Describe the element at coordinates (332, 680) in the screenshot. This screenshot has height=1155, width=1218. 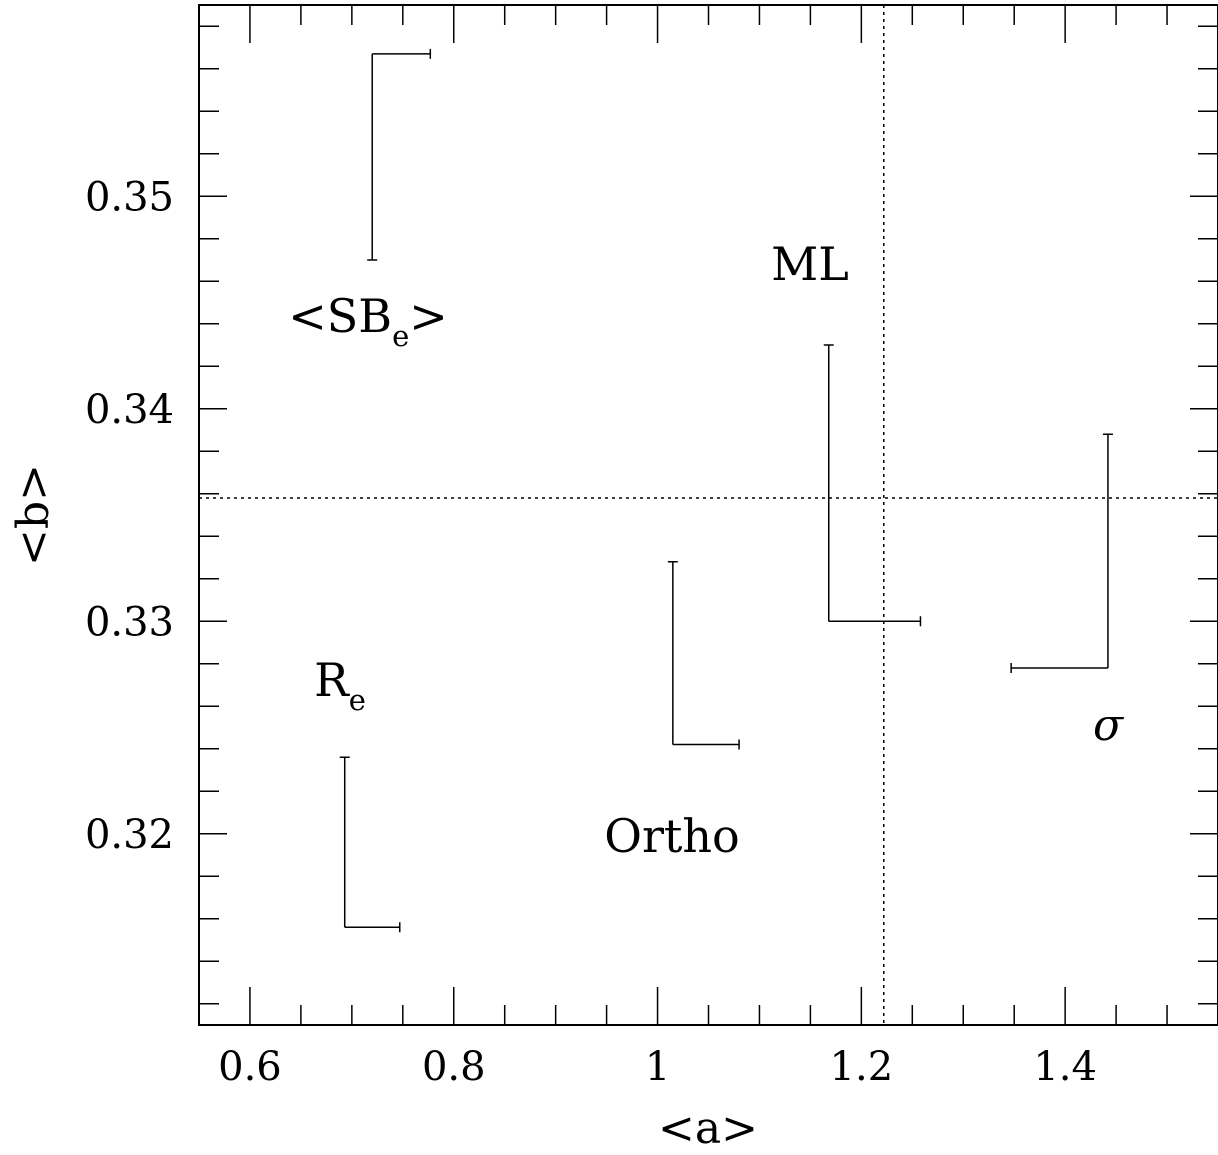
I see `point-label-main: R` at that location.